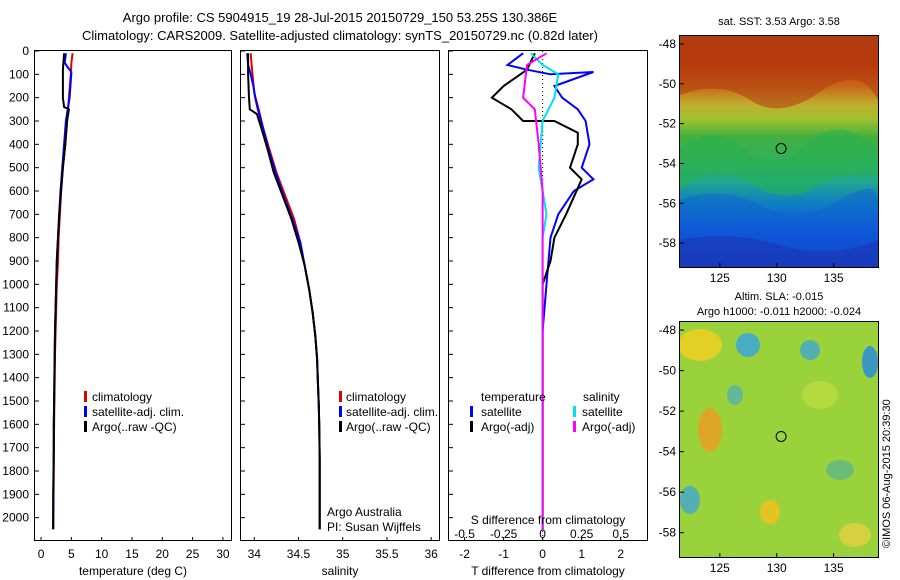  I want to click on map-y-tick-label: -54, so click(668, 163).